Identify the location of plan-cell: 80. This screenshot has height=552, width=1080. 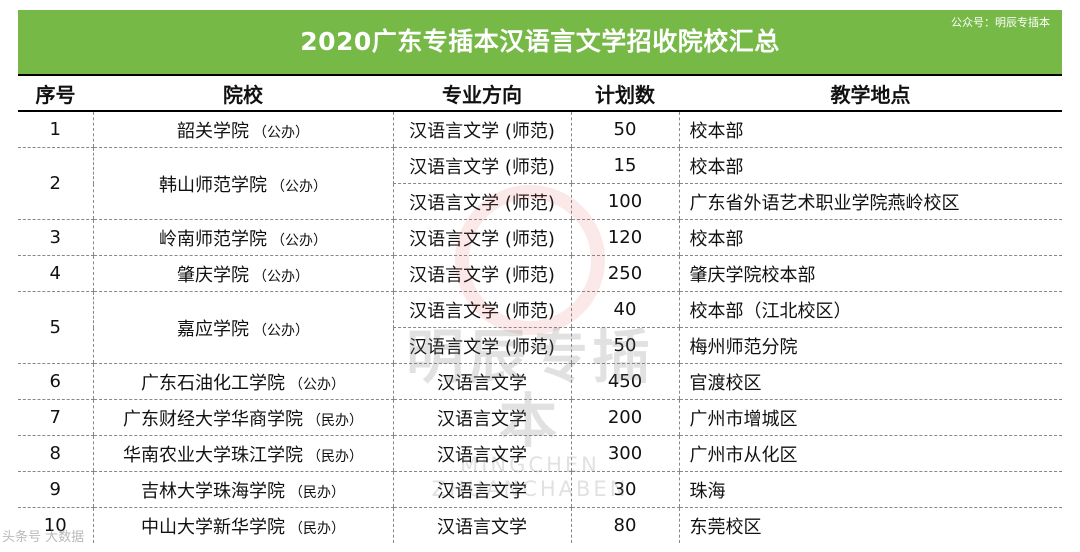
(624, 525).